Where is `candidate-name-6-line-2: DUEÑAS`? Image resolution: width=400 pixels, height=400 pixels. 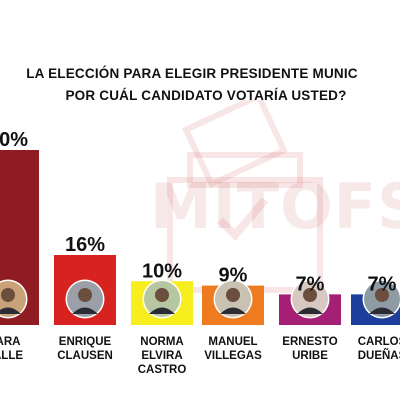
candidate-name-6-line-2: DUEÑAS is located at coordinates (379, 355).